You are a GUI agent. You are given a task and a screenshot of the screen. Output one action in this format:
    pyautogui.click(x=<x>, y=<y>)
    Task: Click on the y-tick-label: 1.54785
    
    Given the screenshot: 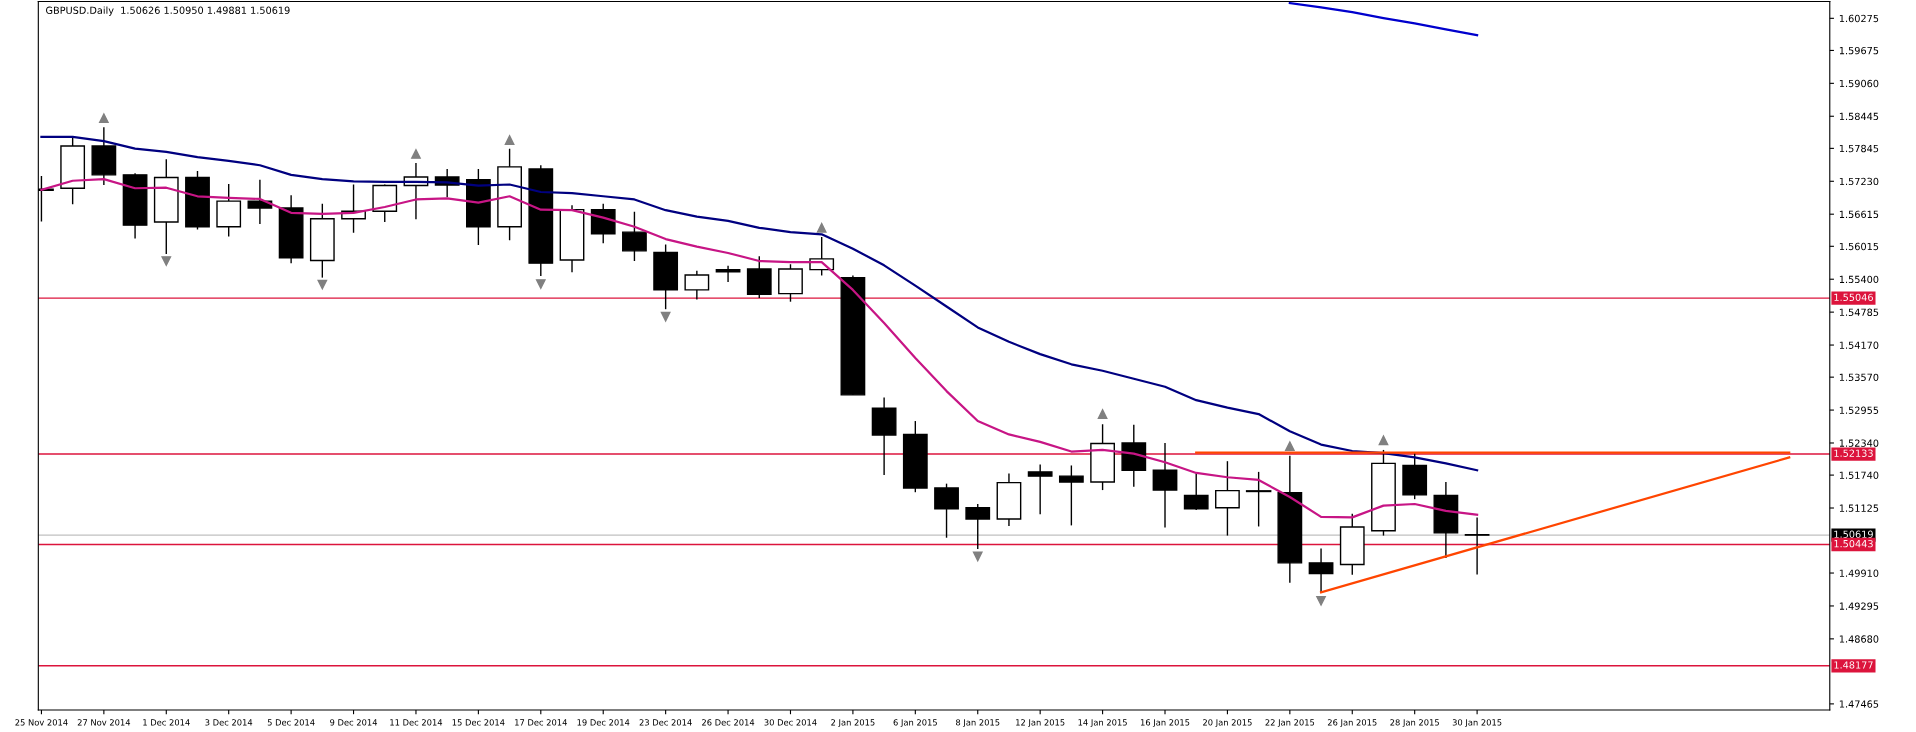 What is the action you would take?
    pyautogui.click(x=1859, y=312)
    